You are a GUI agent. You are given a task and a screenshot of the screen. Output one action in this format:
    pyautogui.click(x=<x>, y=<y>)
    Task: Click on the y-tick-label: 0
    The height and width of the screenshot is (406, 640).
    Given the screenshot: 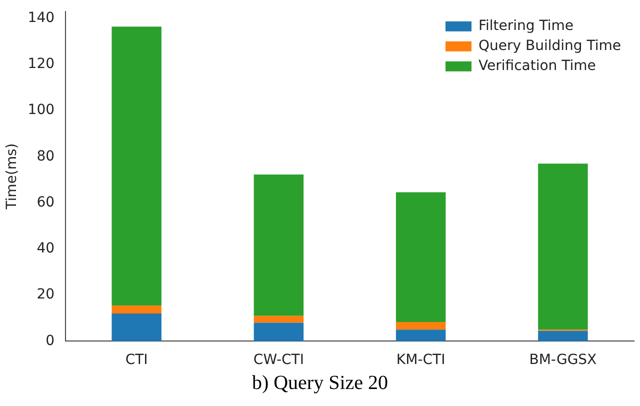 What is the action you would take?
    pyautogui.click(x=50, y=340)
    